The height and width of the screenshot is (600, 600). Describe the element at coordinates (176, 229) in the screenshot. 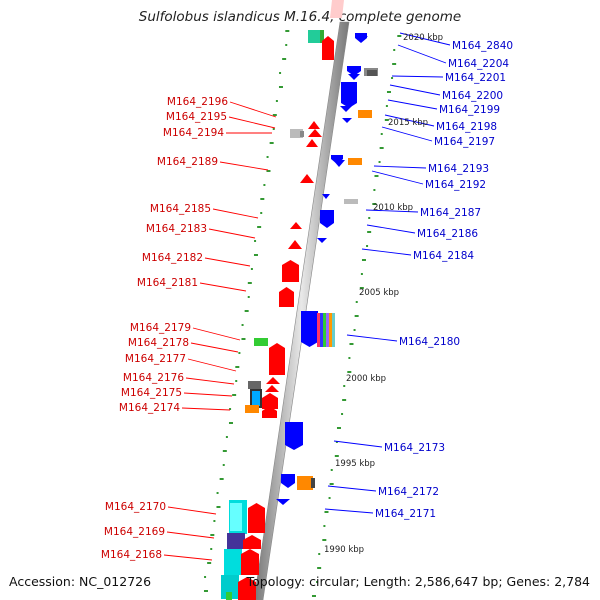

I see `gene-label: M164_2183` at that location.